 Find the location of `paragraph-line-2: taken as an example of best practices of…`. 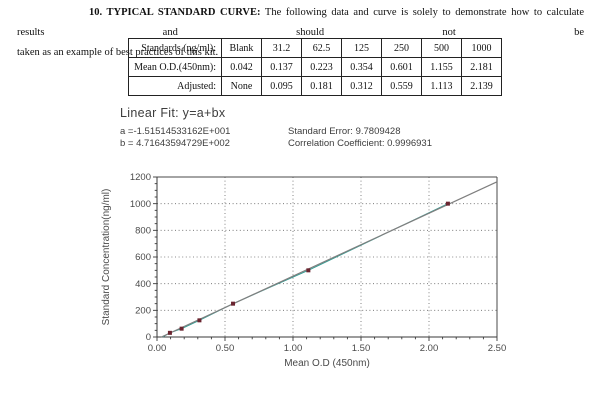

paragraph-line-2: taken as an example of best practices of… is located at coordinates (118, 52).